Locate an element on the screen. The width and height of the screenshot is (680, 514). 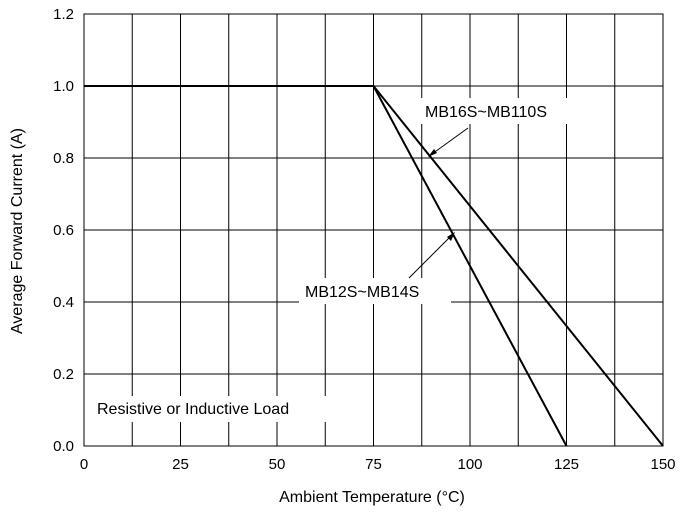
annotation-3-bg is located at coordinates (220, 409).